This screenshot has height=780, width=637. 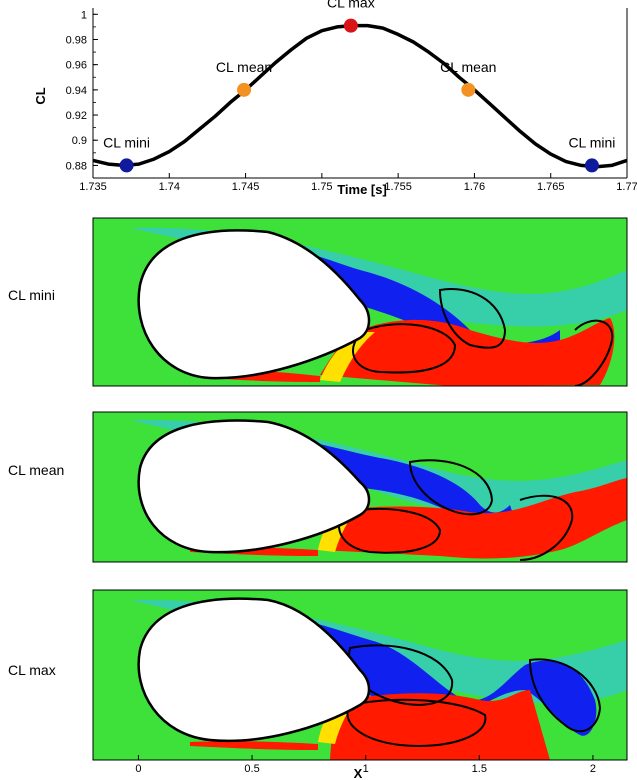 I want to click on y-tick-label: 0.92, so click(x=76, y=116).